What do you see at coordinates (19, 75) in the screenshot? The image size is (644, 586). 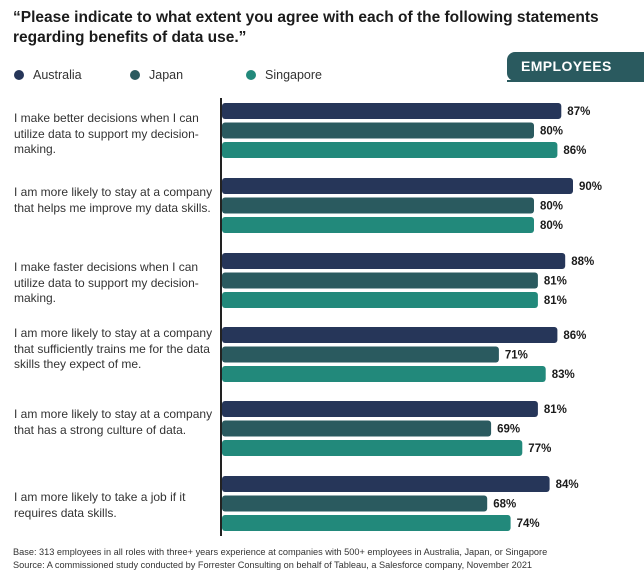 I see `australia-swatch-icon` at bounding box center [19, 75].